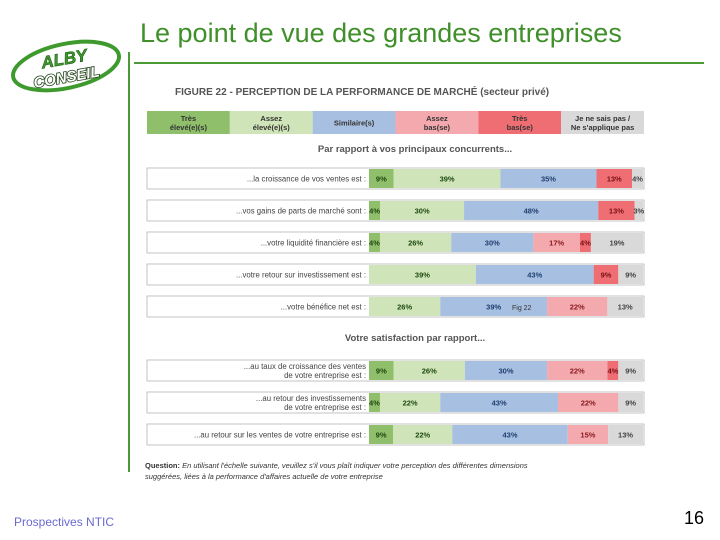 The width and height of the screenshot is (720, 540). Describe the element at coordinates (694, 518) in the screenshot. I see `page-number: 16` at that location.